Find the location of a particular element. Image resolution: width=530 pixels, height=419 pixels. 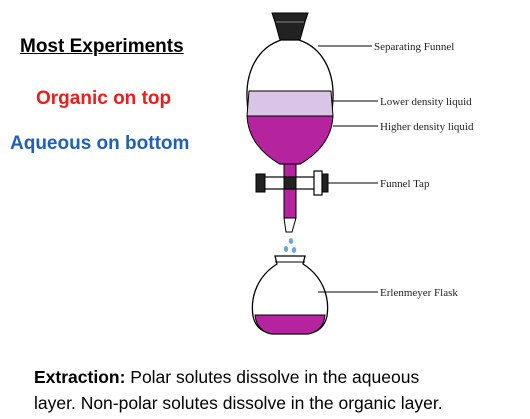

aqueous-on-bottom-text: Aqueous on bottom is located at coordinates (100, 143).